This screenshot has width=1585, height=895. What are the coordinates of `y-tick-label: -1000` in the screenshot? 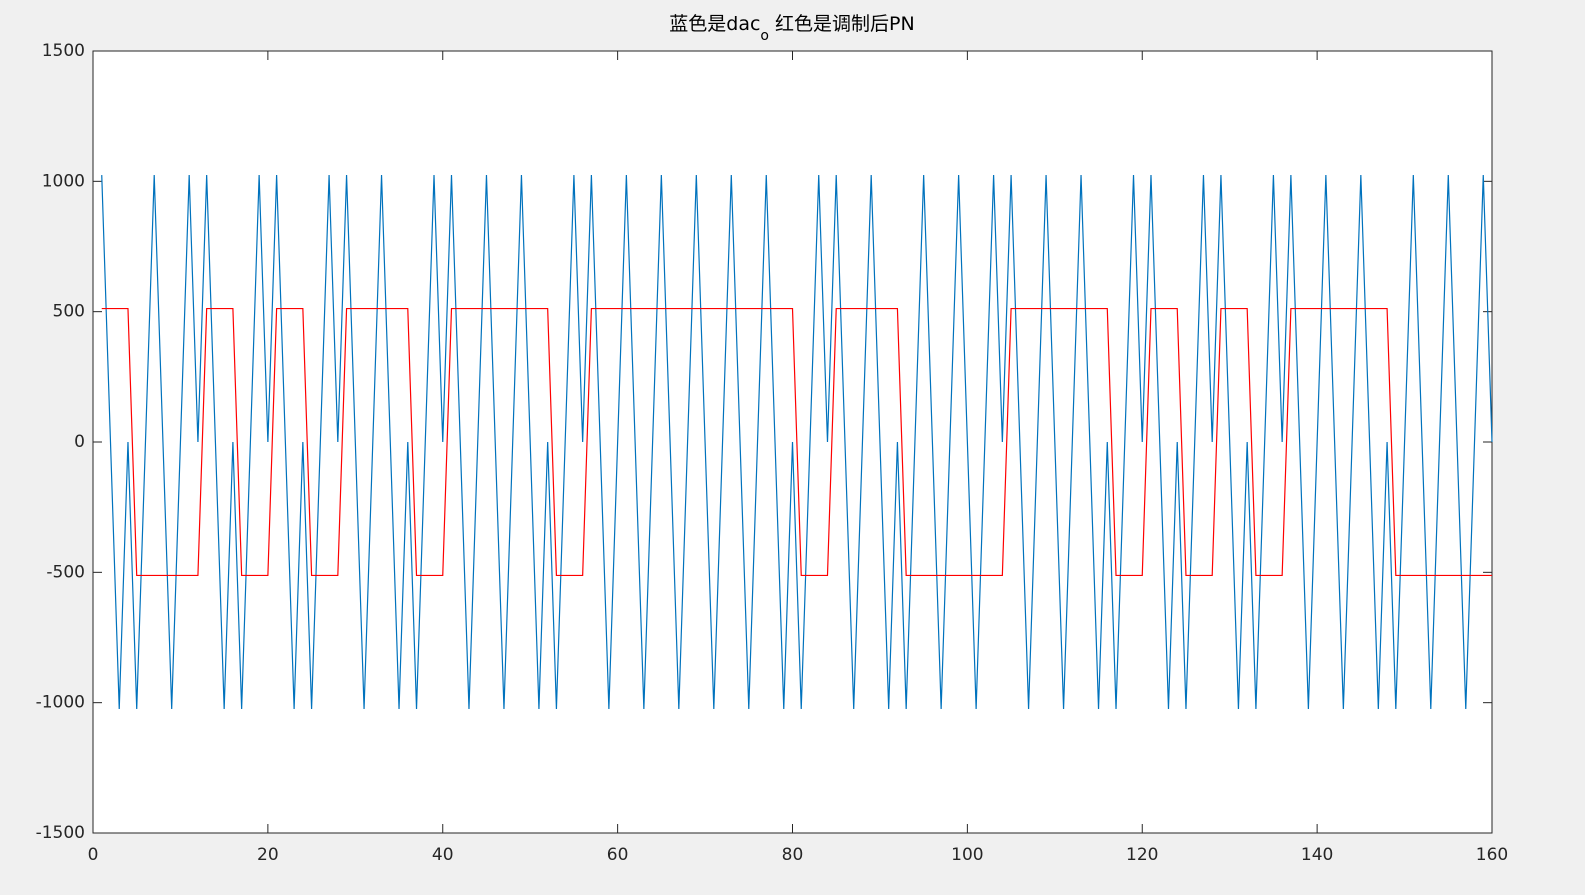 It's located at (60, 703).